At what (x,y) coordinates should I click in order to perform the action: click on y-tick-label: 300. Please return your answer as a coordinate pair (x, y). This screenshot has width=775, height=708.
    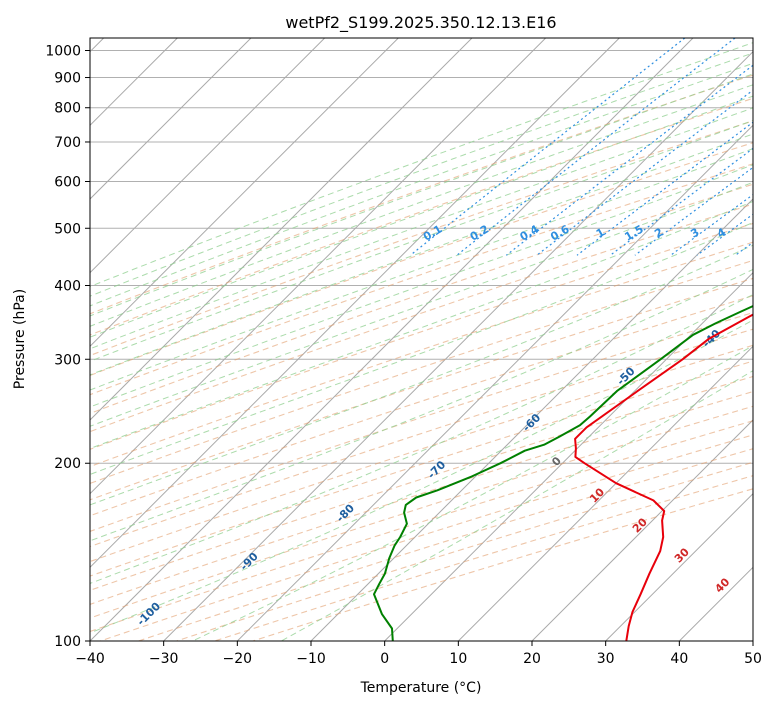
    Looking at the image, I should click on (67, 360).